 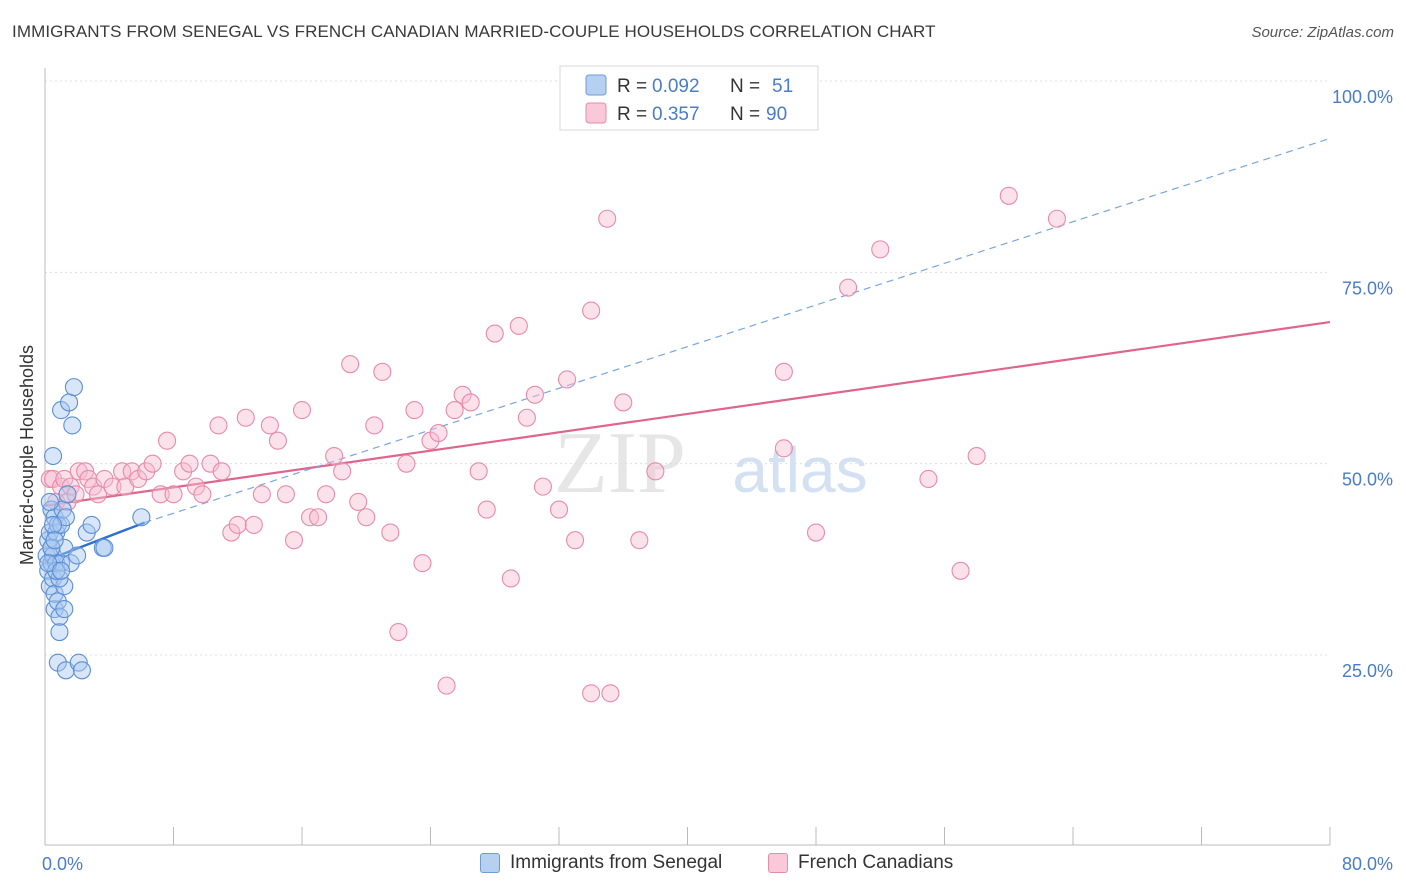 What do you see at coordinates (1367, 864) in the screenshot?
I see `x-tick-label: 80.0%` at bounding box center [1367, 864].